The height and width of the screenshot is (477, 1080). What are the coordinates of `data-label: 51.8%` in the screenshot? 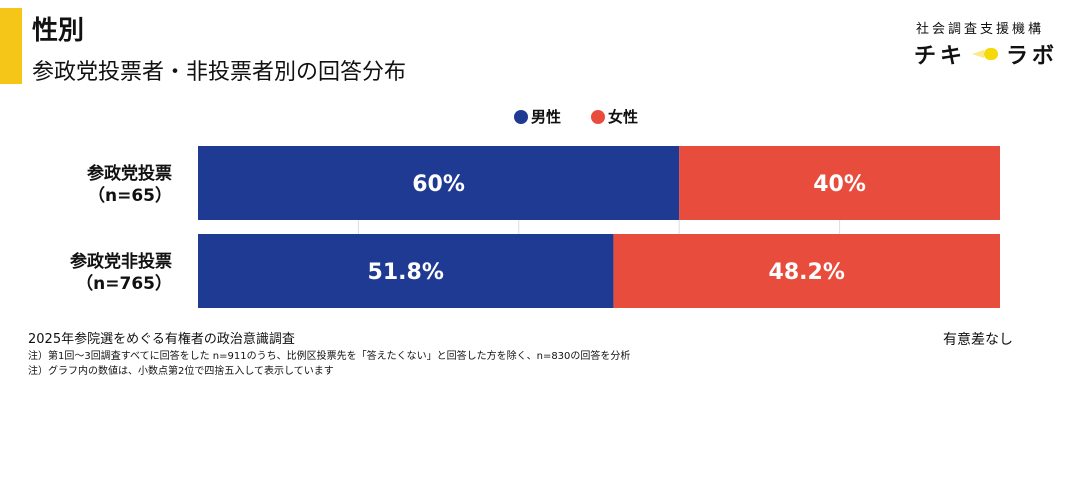 It's located at (406, 272).